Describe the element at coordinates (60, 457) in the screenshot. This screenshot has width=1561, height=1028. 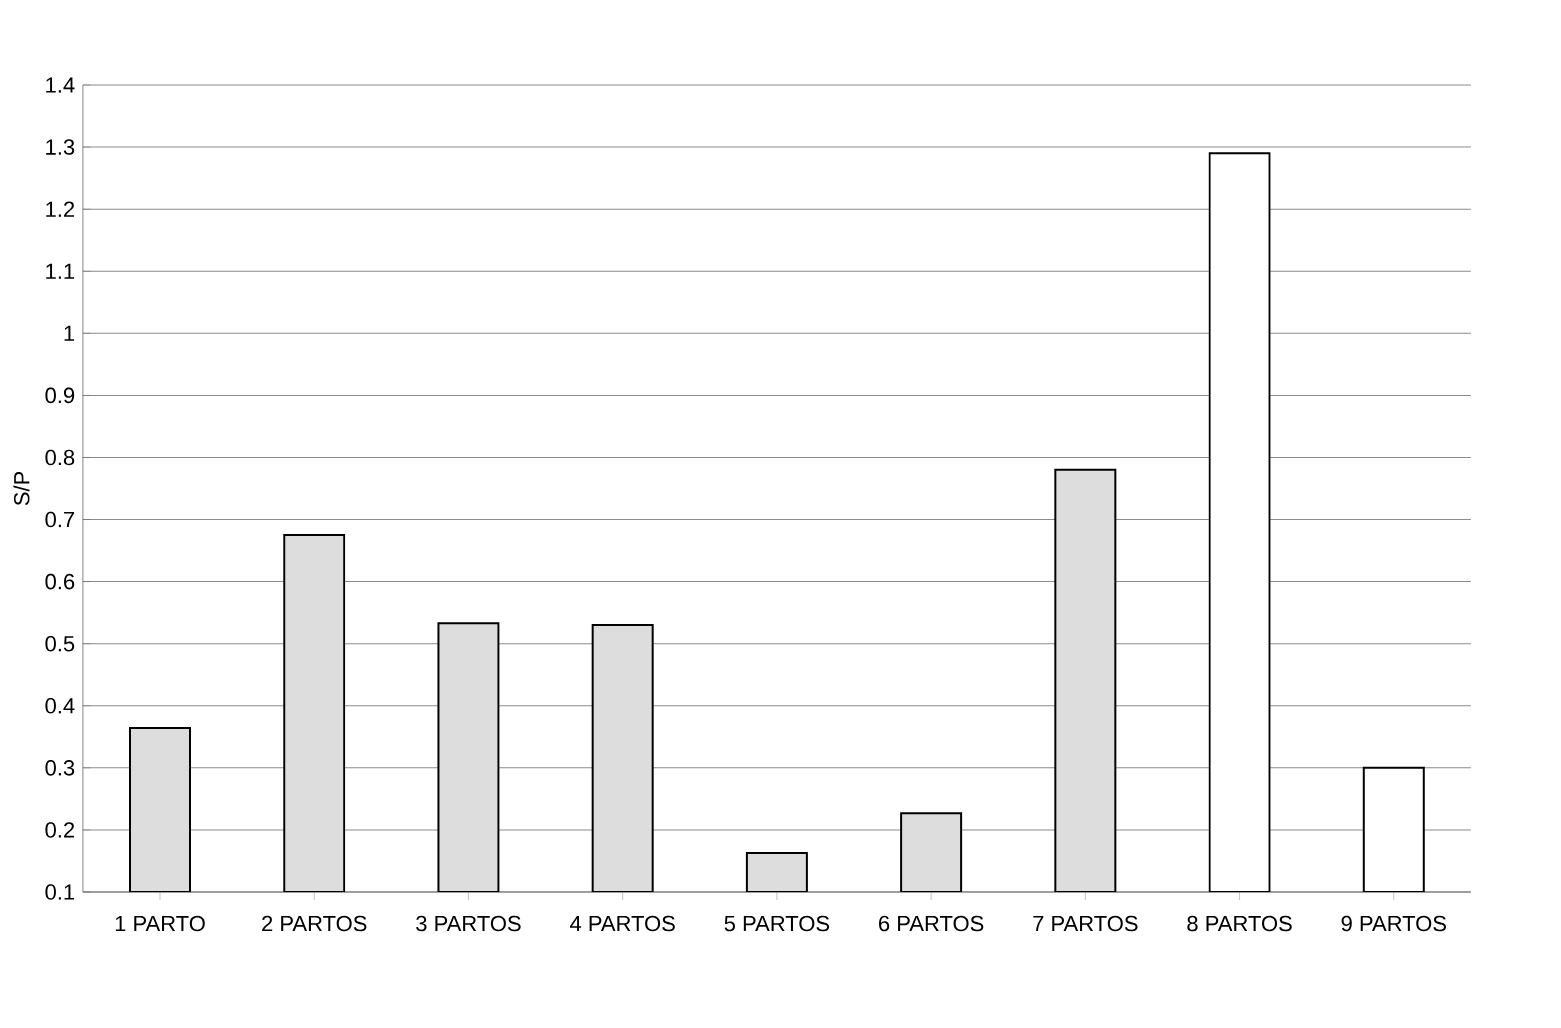
I see `y-tick-label: 0.8` at that location.